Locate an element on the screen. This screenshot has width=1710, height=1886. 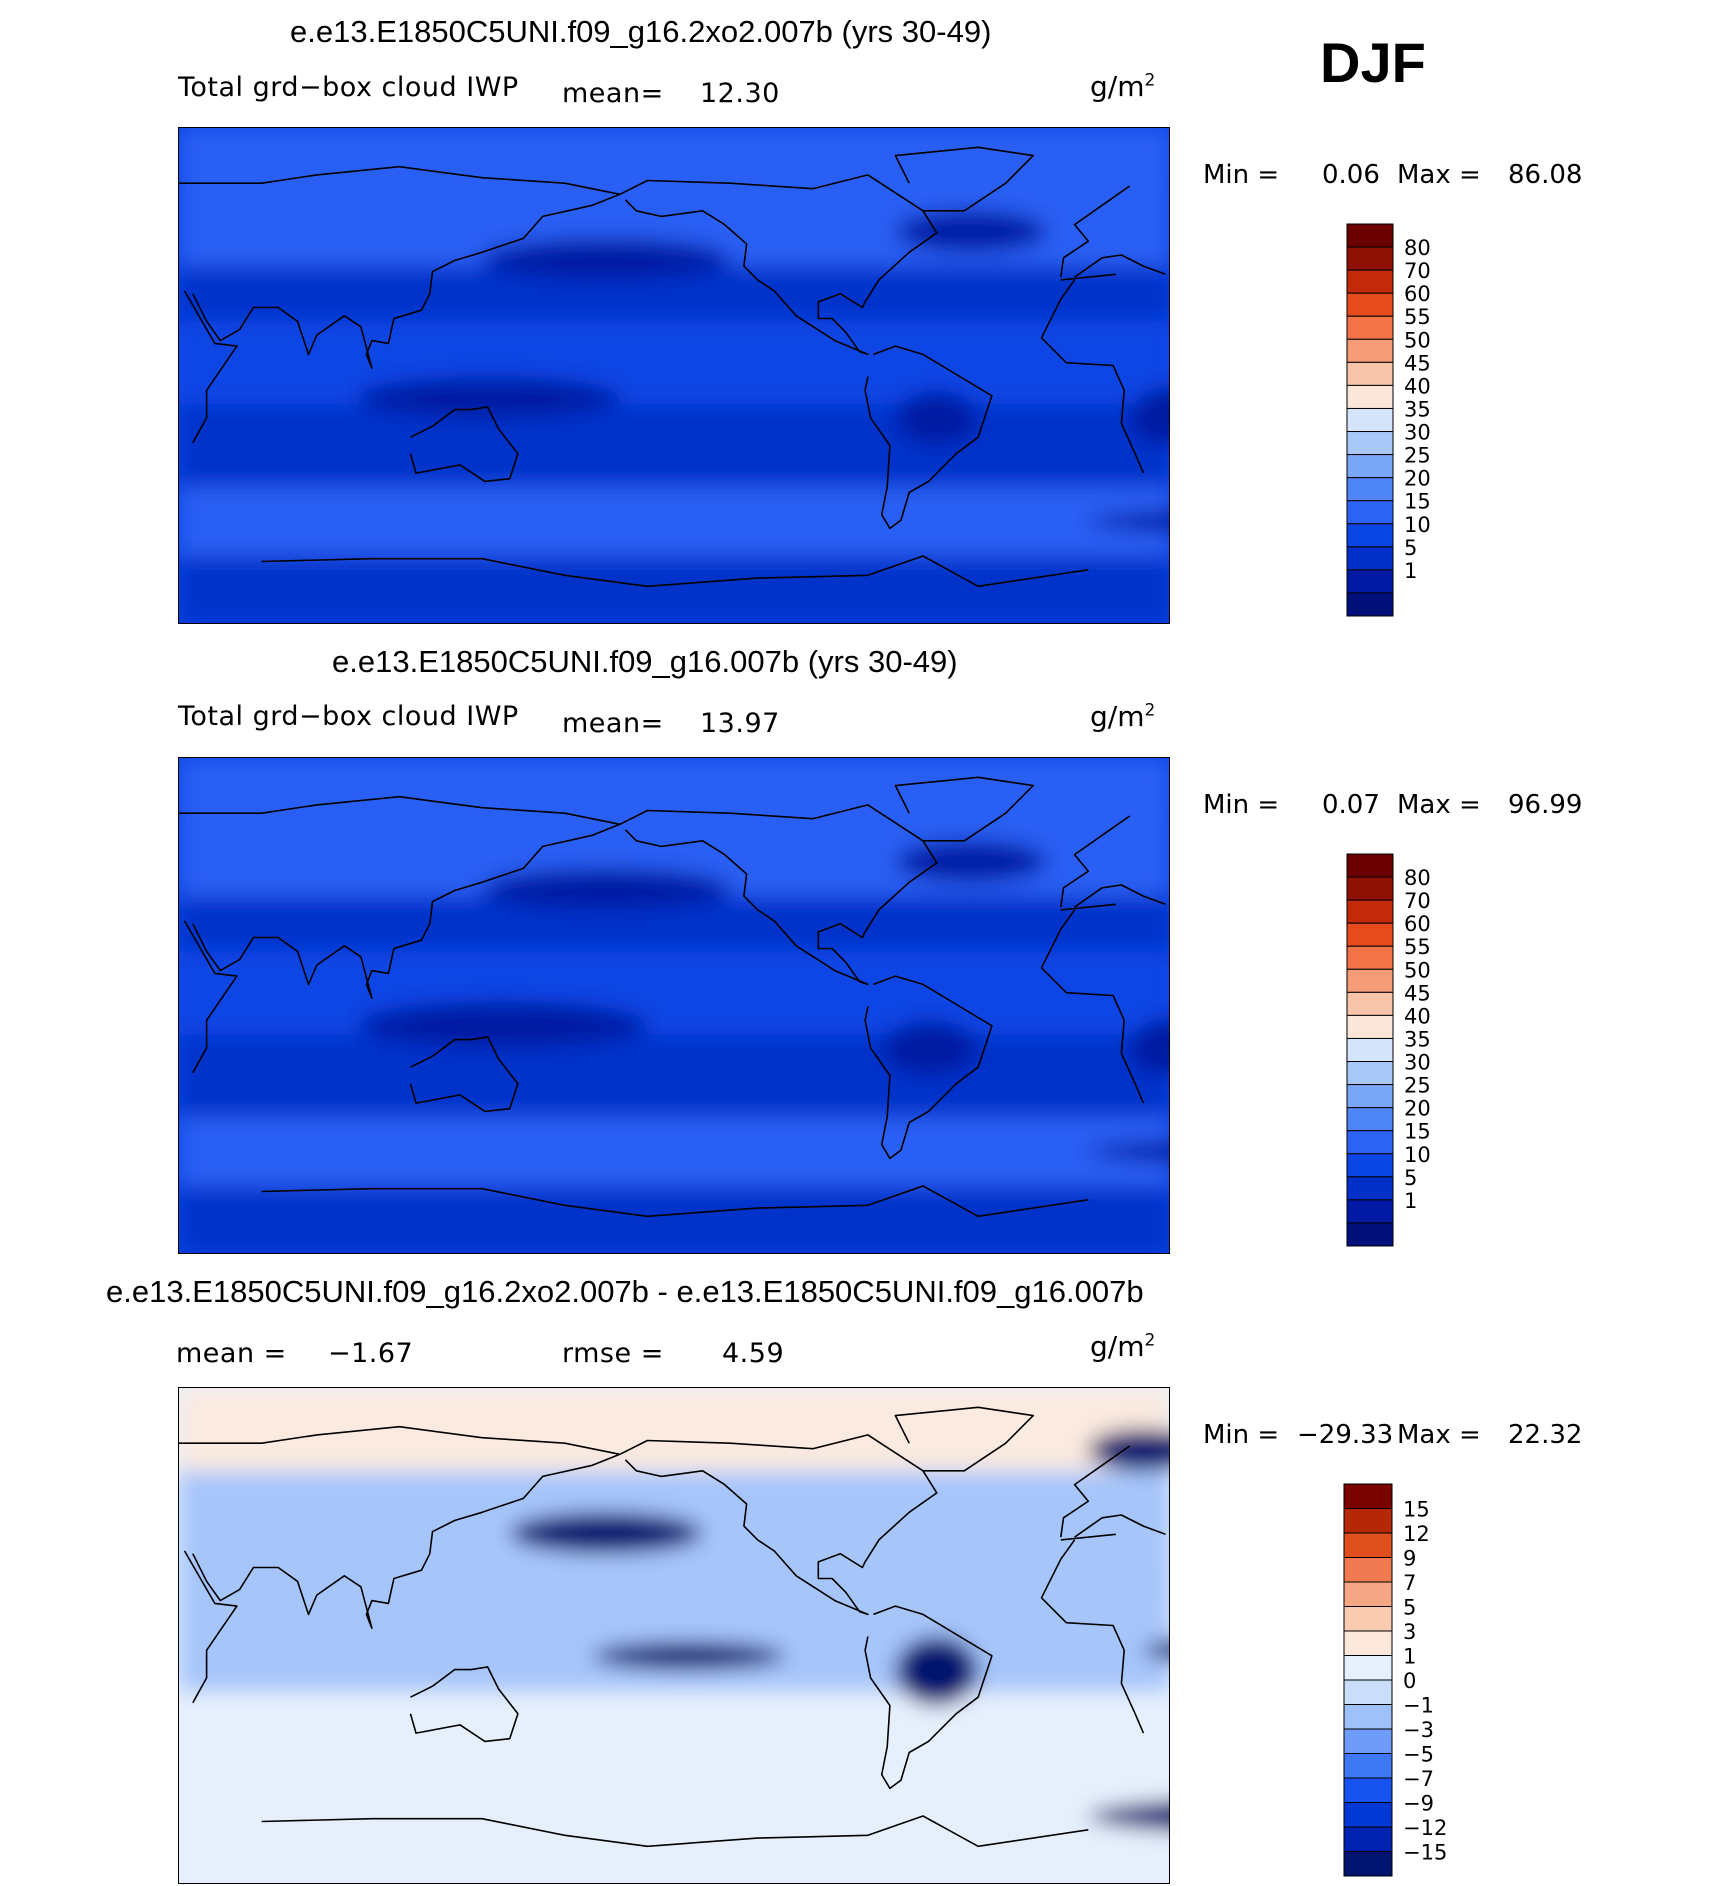
panel1-min-value: 0.06 is located at coordinates (1351, 175).